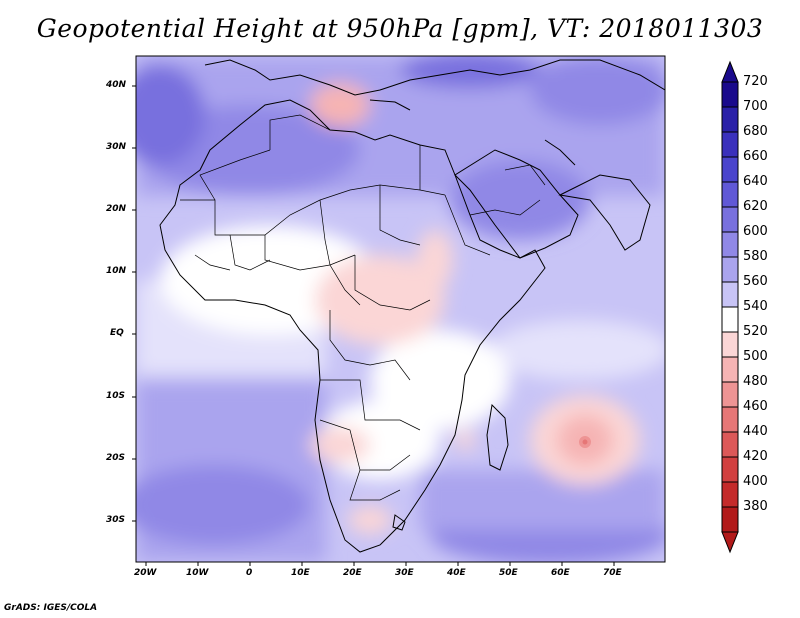  I want to click on colorbar-label: 700, so click(755, 106).